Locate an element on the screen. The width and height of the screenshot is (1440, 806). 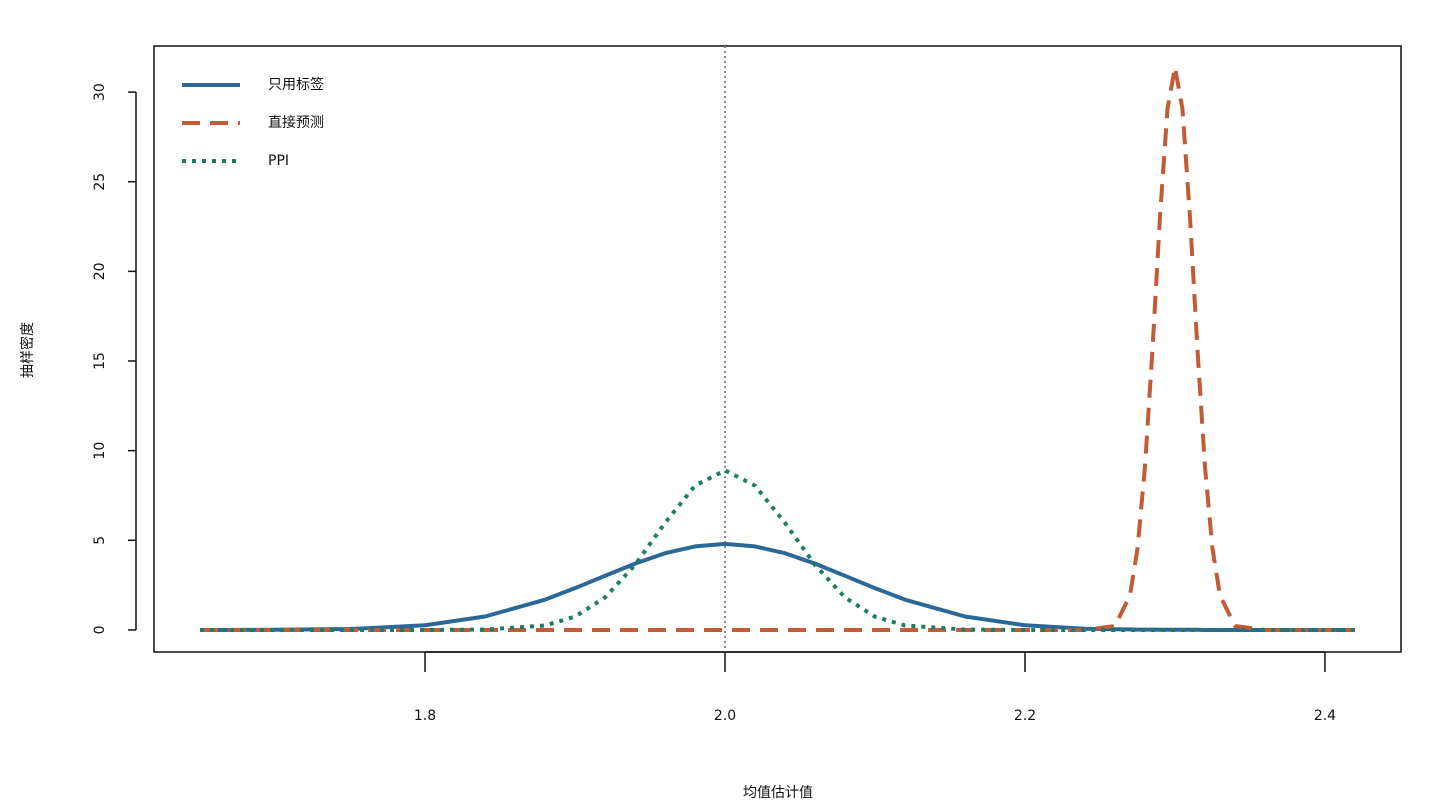
x-tick-label: 1.8 is located at coordinates (425, 716).